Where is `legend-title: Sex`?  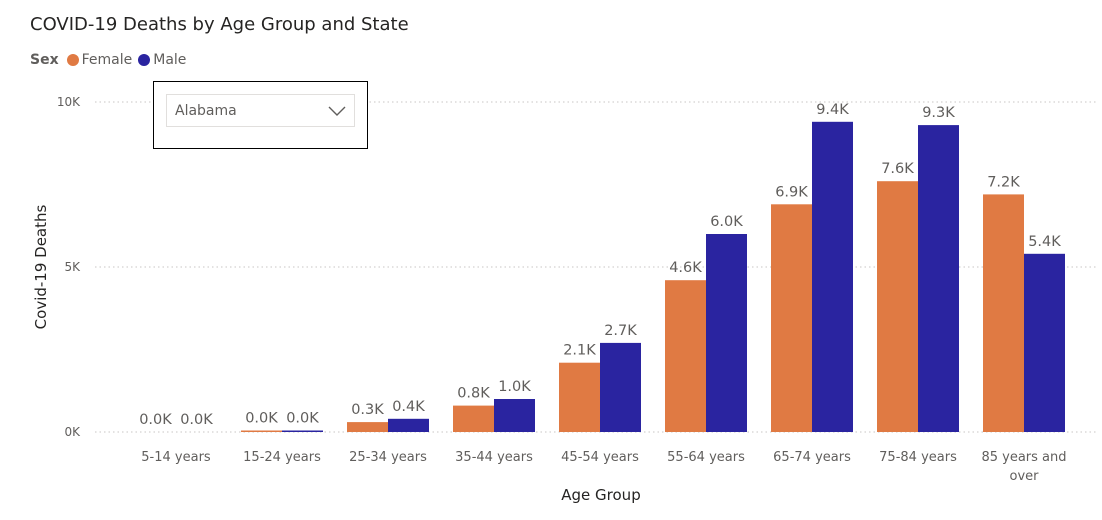 legend-title: Sex is located at coordinates (44, 60).